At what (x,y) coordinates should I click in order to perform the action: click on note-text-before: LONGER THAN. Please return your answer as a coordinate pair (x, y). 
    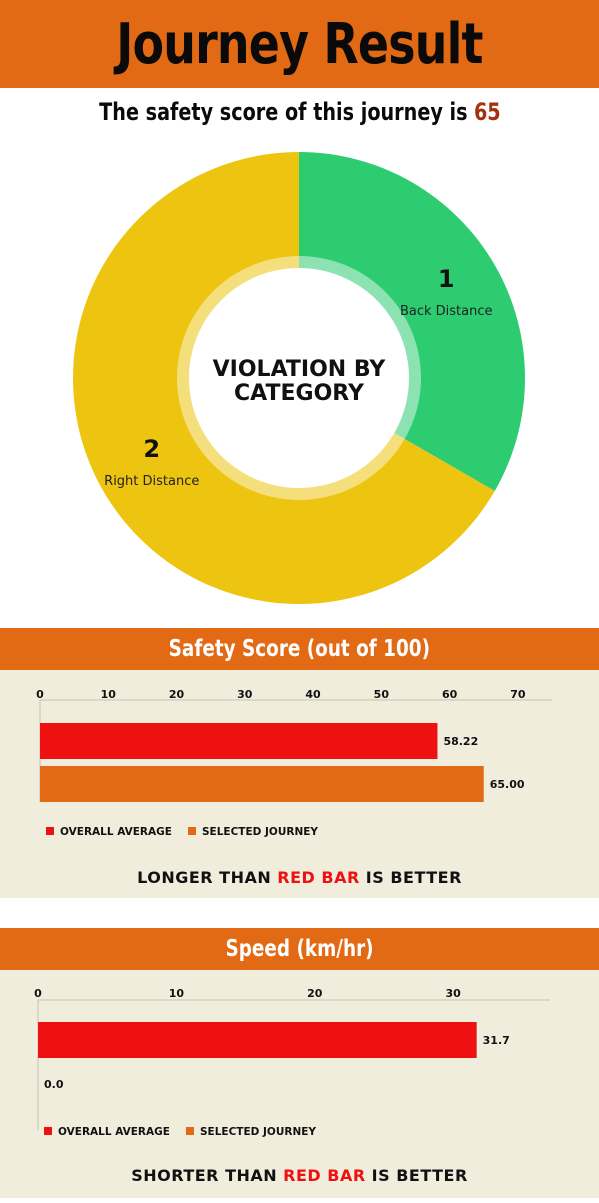
    Looking at the image, I should click on (204, 877).